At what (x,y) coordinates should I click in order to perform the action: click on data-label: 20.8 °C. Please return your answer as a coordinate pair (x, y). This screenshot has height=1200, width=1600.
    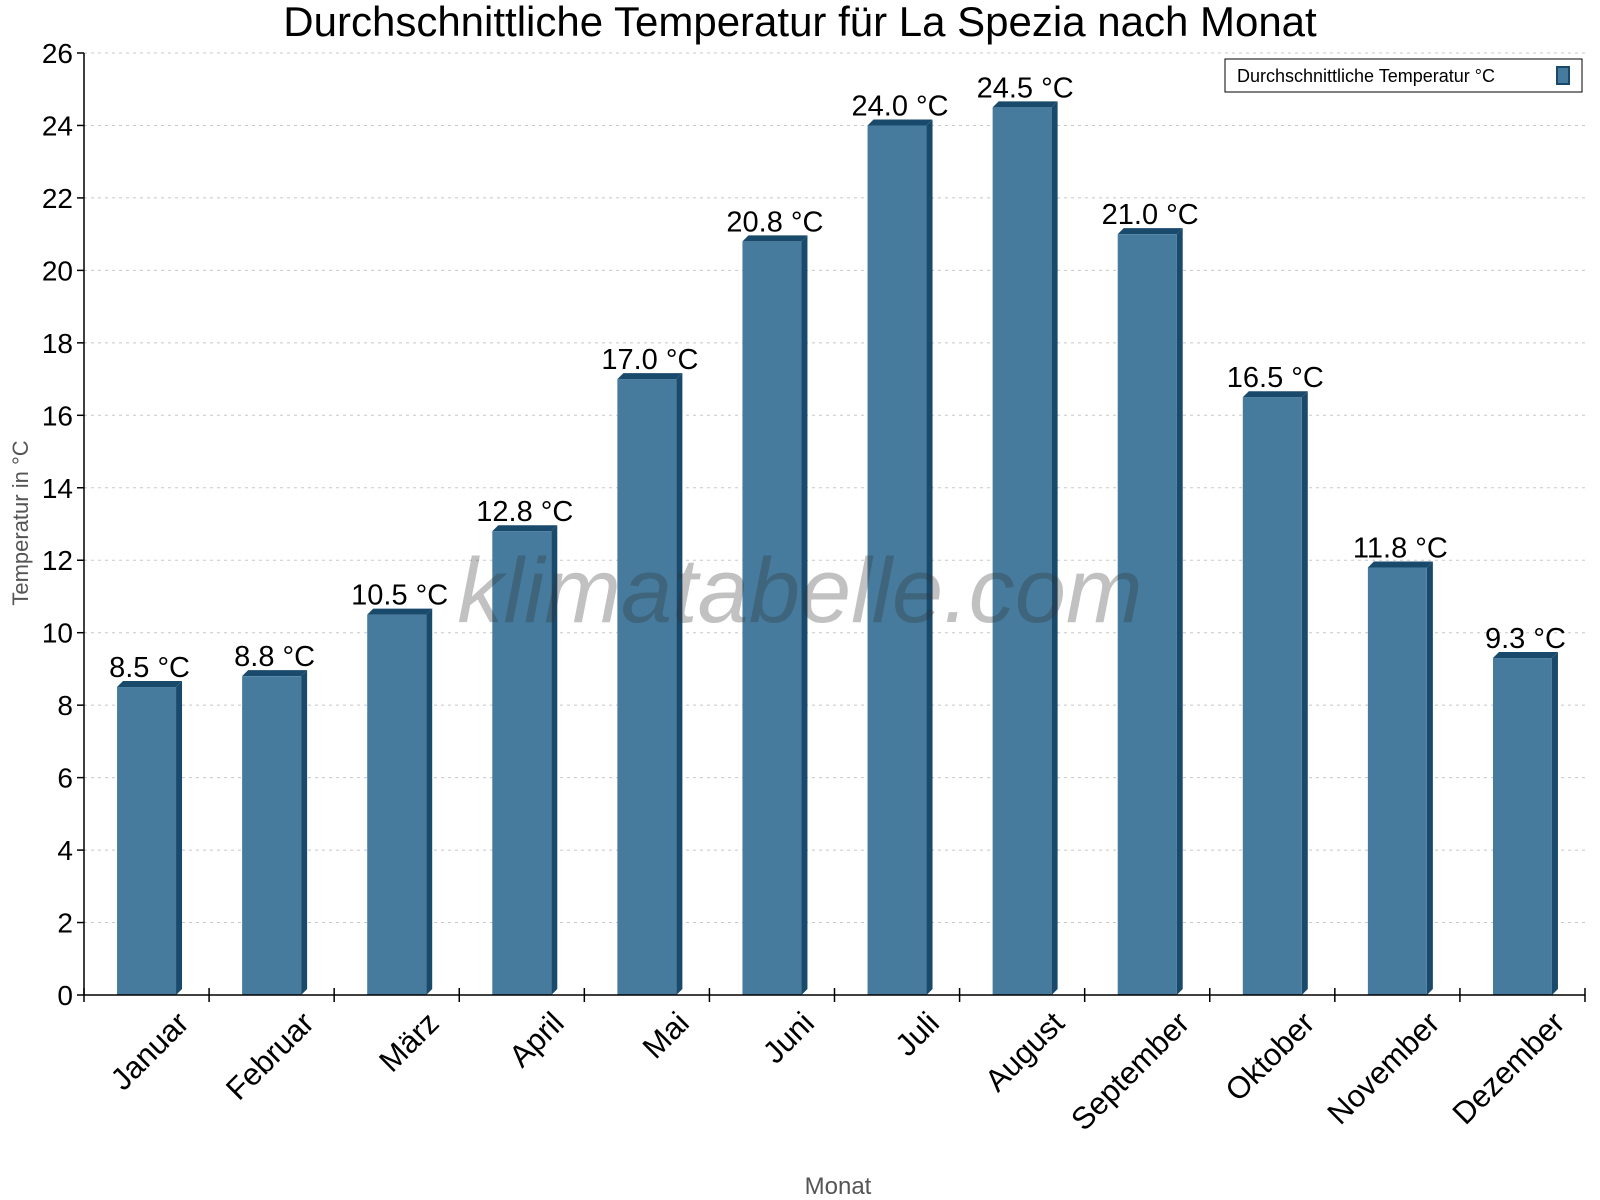
    Looking at the image, I should click on (774, 222).